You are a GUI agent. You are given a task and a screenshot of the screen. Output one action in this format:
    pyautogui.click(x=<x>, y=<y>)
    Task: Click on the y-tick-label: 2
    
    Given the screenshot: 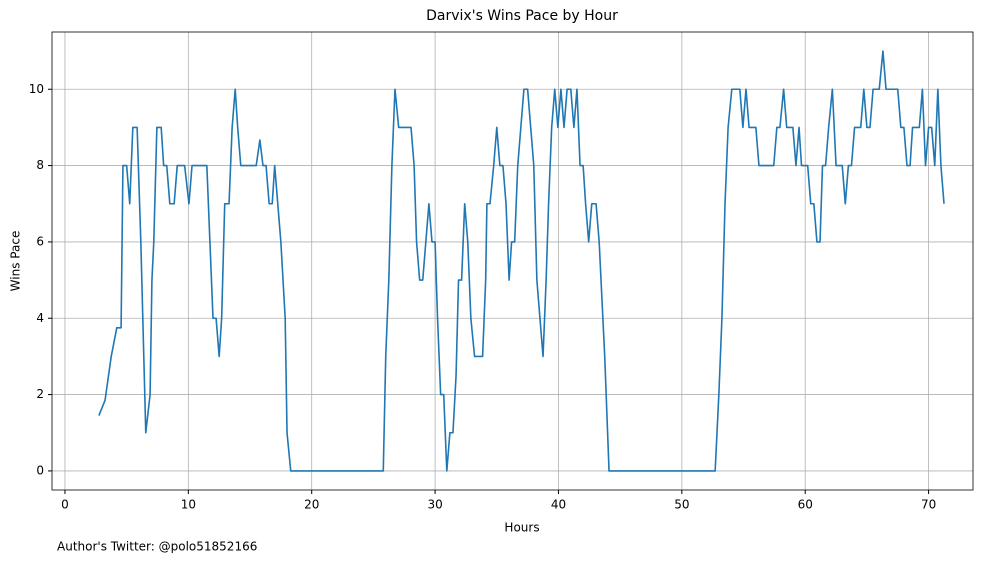 What is the action you would take?
    pyautogui.click(x=40, y=394)
    